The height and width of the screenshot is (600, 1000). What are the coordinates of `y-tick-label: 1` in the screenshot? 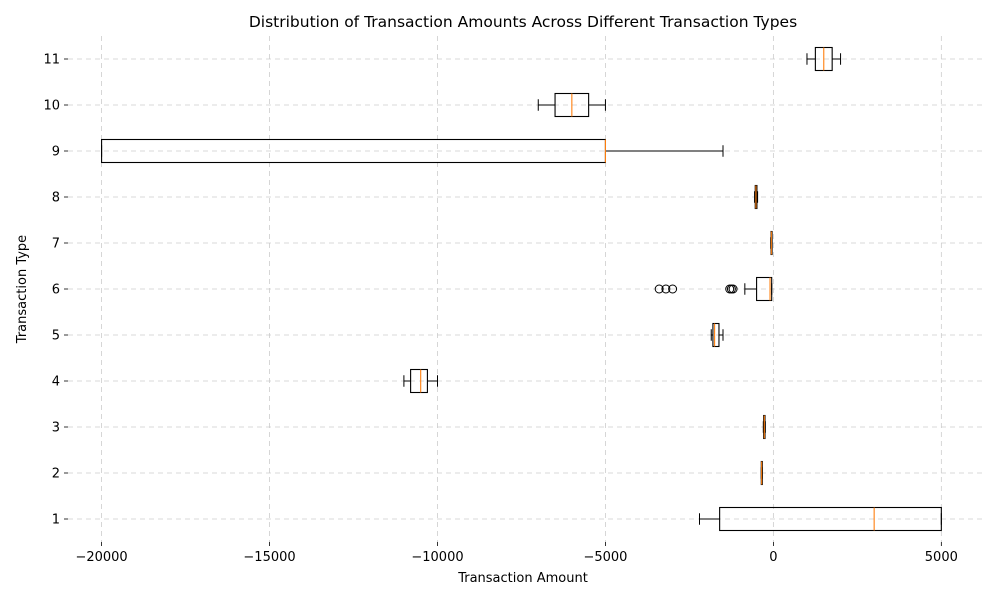 It's located at (56, 520).